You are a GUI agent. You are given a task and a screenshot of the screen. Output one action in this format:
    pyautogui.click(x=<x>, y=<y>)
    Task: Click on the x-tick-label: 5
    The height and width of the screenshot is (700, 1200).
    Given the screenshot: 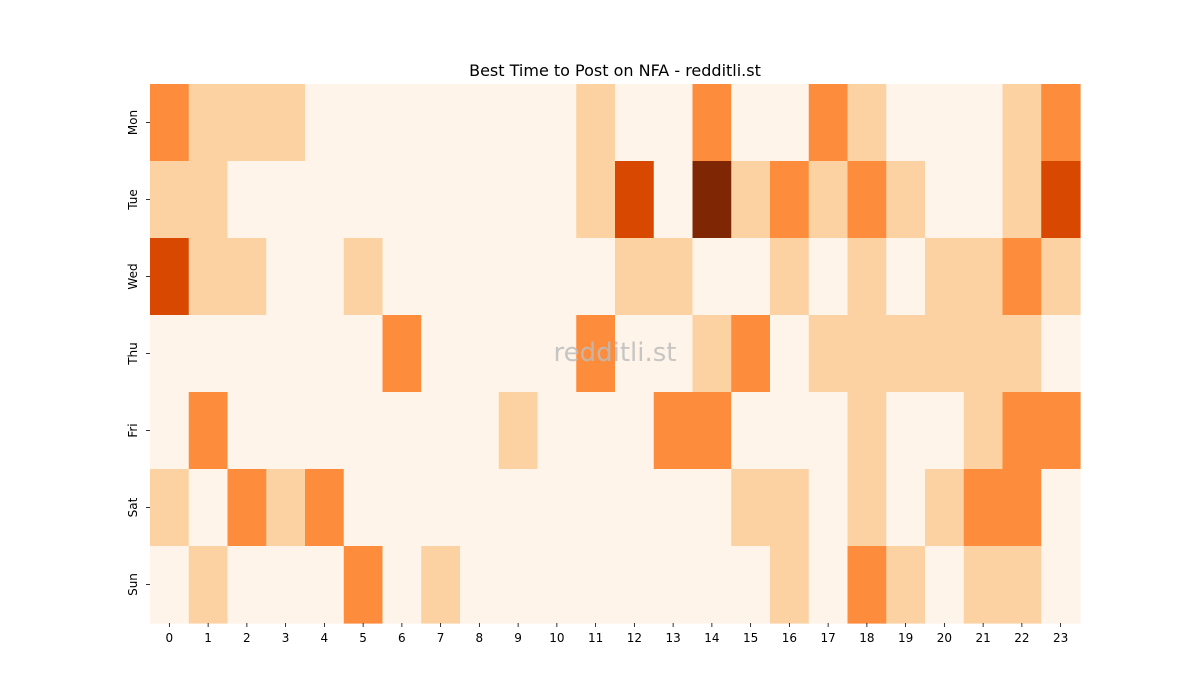 What is the action you would take?
    pyautogui.click(x=363, y=638)
    